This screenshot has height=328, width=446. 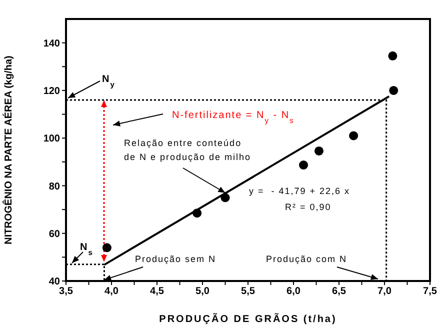 What do you see at coordinates (51, 139) in the screenshot?
I see `y-tick-label: 100` at bounding box center [51, 139].